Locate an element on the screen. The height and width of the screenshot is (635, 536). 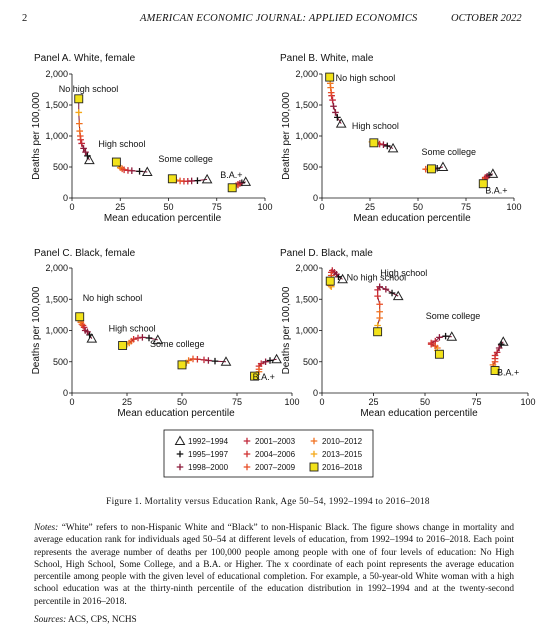
legend-item: 1998–2000 is located at coordinates (202, 467).